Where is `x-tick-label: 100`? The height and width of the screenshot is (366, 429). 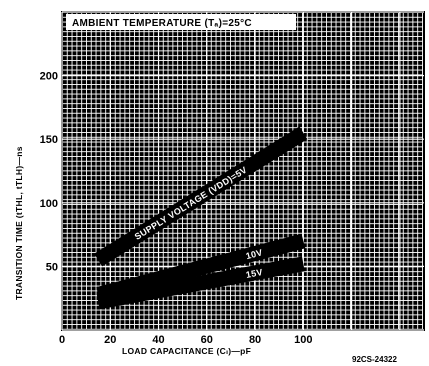 x-tick-label: 100 is located at coordinates (303, 340).